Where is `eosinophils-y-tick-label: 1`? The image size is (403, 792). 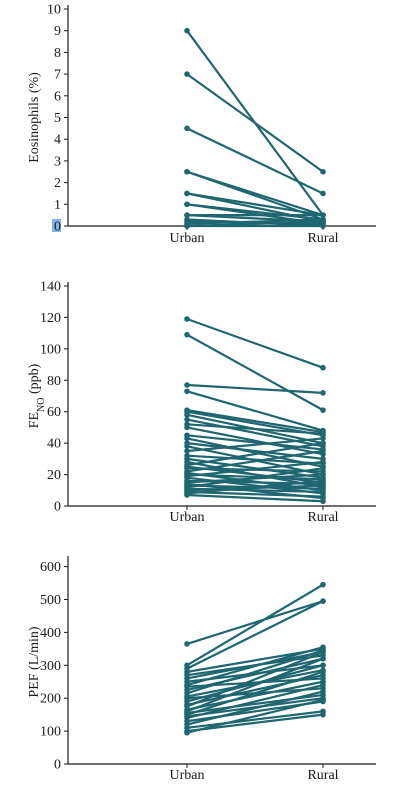 eosinophils-y-tick-label: 1 is located at coordinates (57, 205).